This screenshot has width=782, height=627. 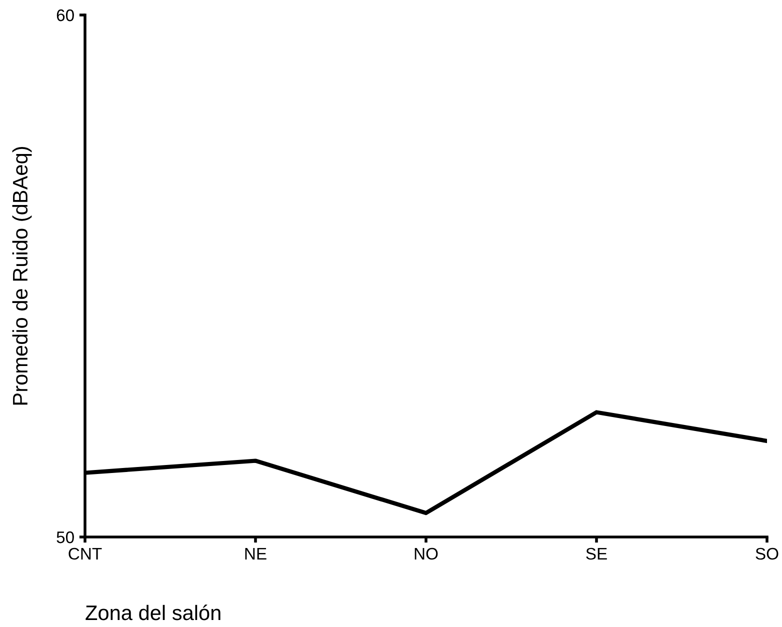 What do you see at coordinates (153, 612) in the screenshot?
I see `x-axis-title: Zona del salón` at bounding box center [153, 612].